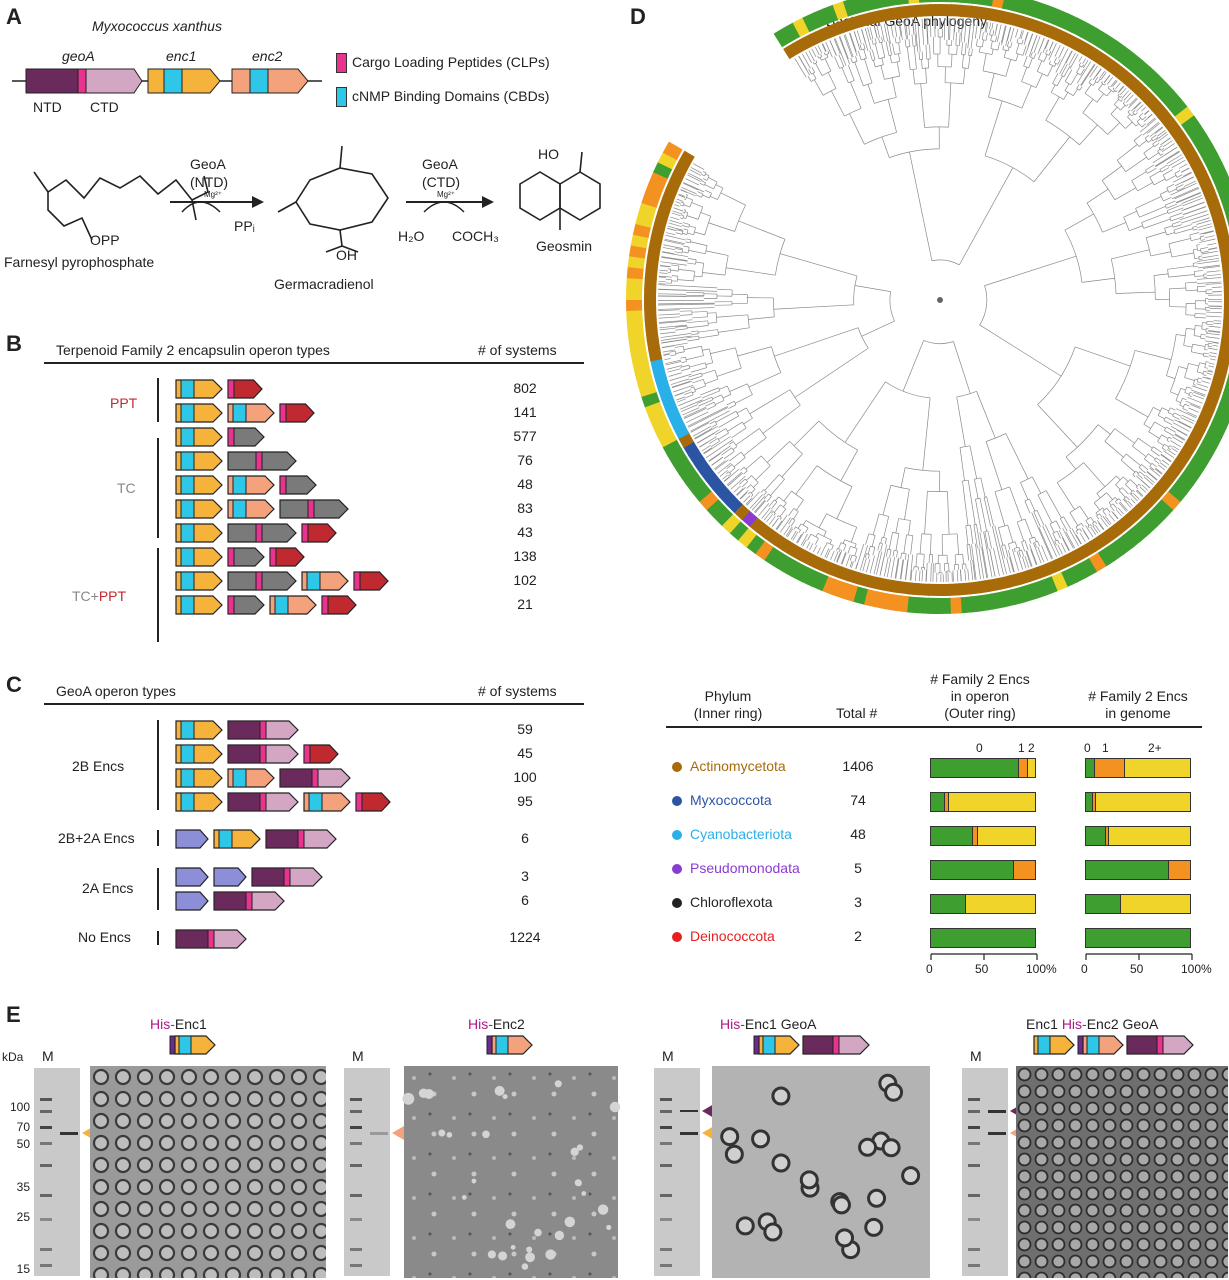  I want to click on gene-enc1-label: enc1, so click(181, 56).